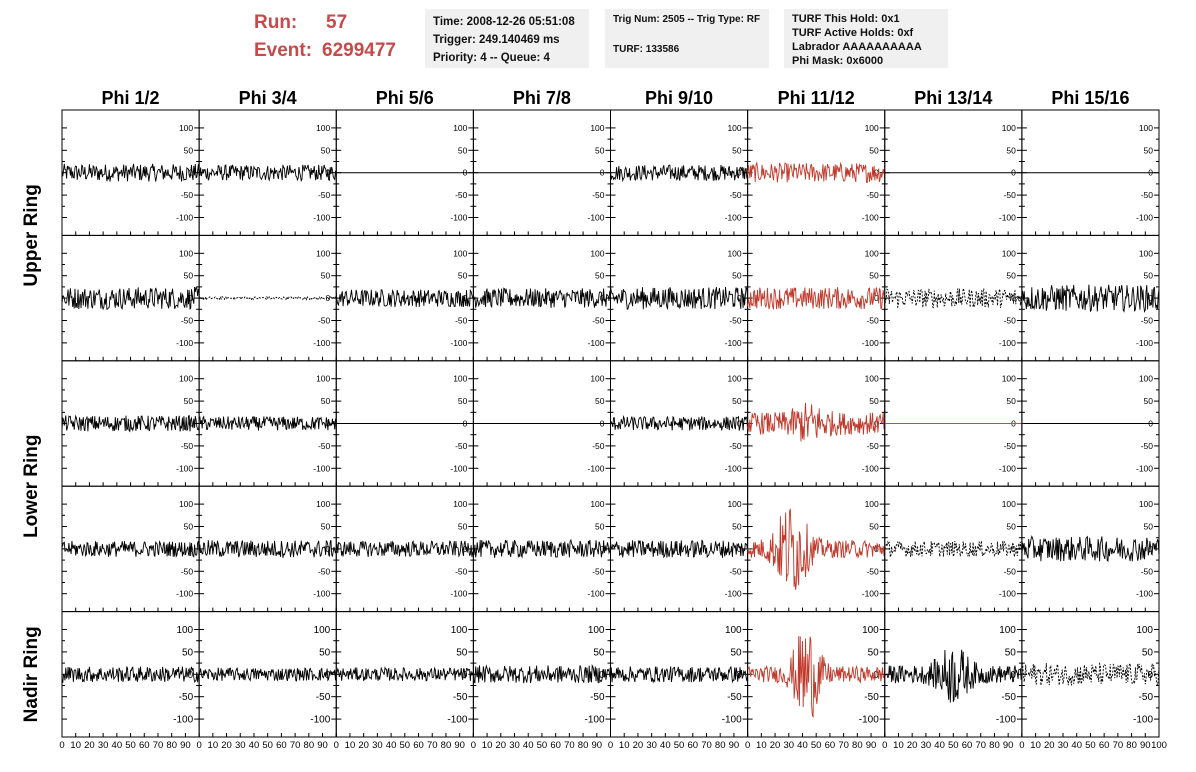 This screenshot has width=1196, height=772. Describe the element at coordinates (31, 674) in the screenshot. I see `row-label: Nadir Ring` at that location.